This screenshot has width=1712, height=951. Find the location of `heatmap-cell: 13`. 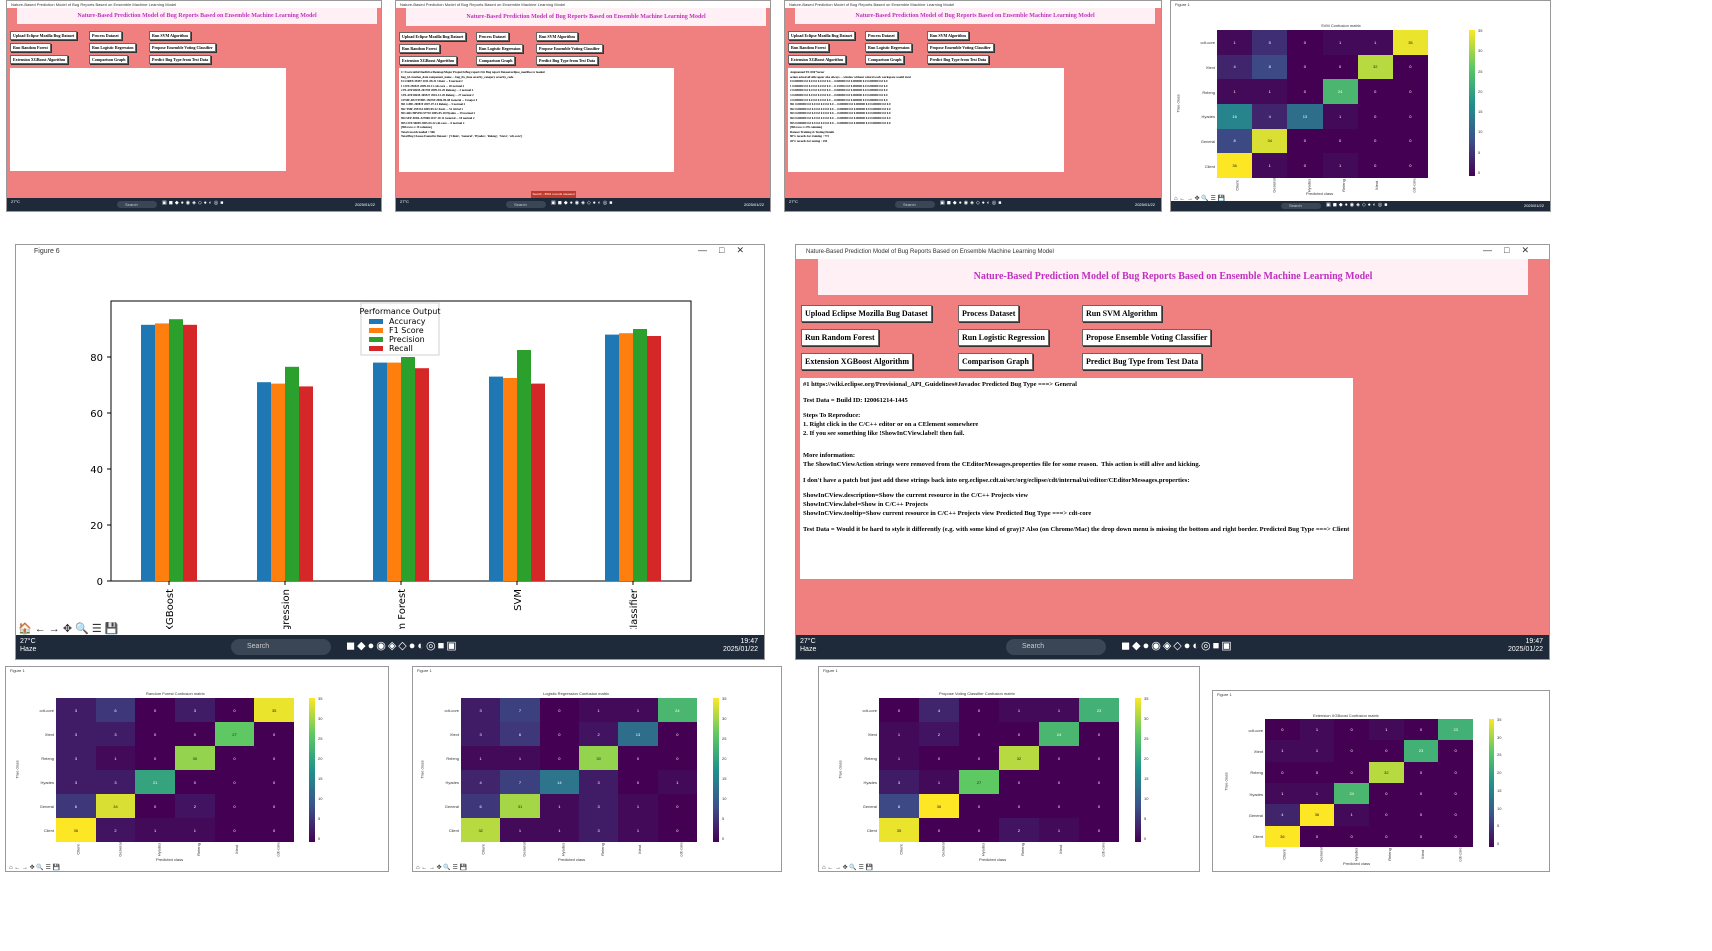

heatmap-cell: 13 is located at coordinates (638, 734).